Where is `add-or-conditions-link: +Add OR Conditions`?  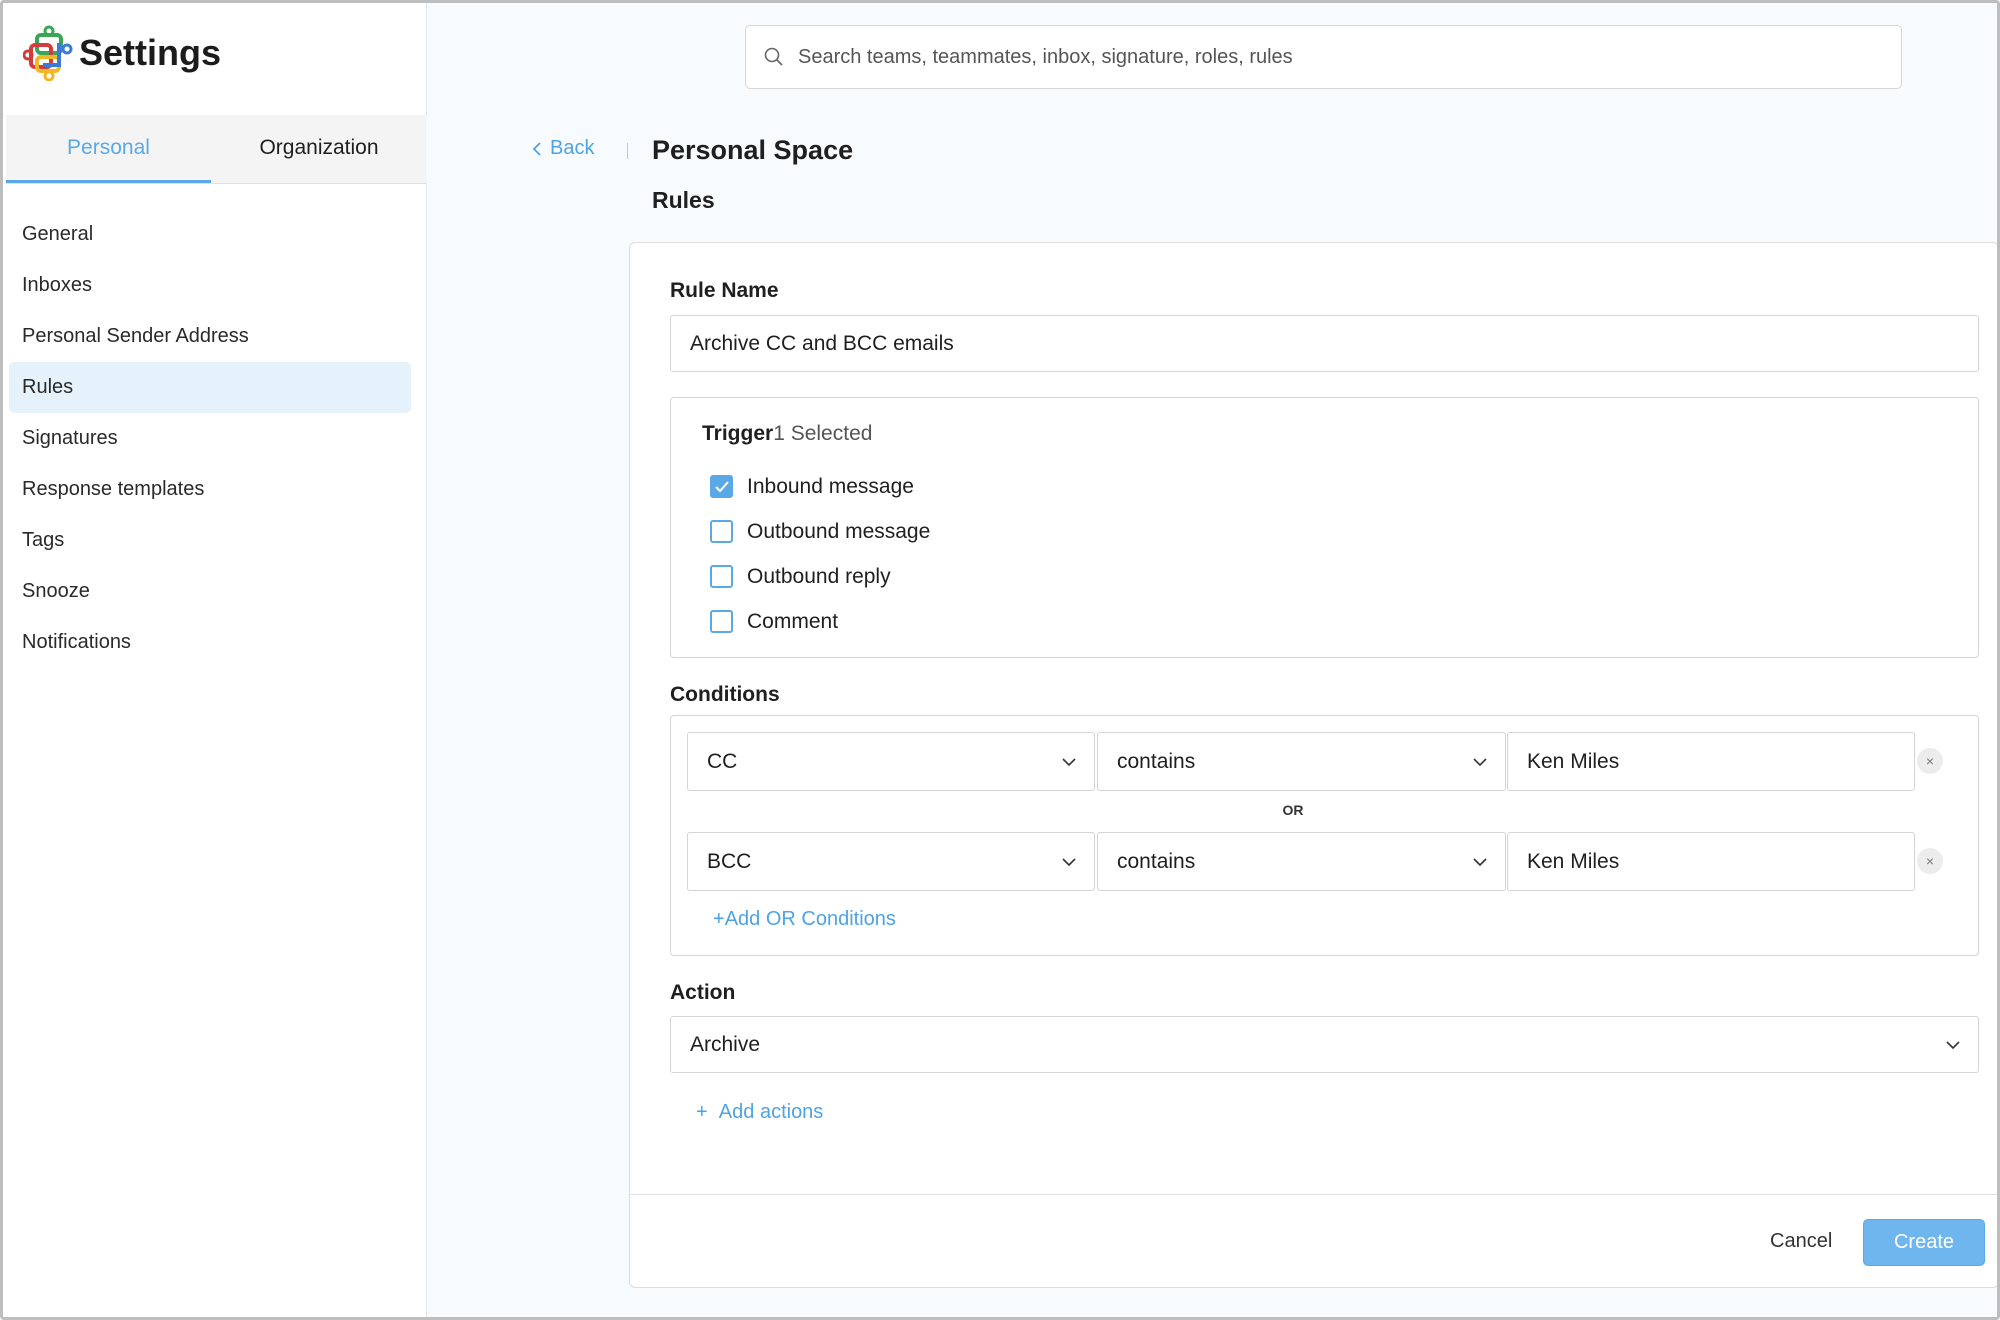
add-or-conditions-link: +Add OR Conditions is located at coordinates (804, 919).